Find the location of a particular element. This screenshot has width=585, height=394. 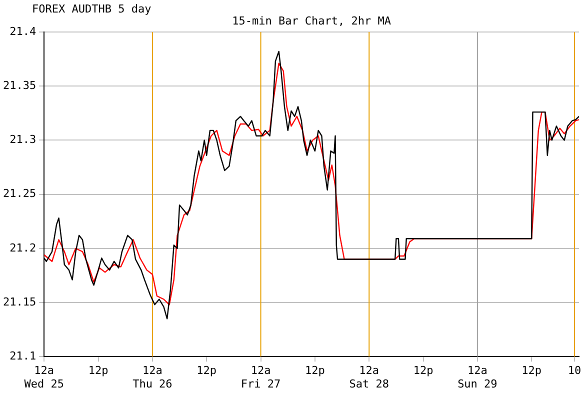

y-tick-label: 21.35 is located at coordinates (19, 85).